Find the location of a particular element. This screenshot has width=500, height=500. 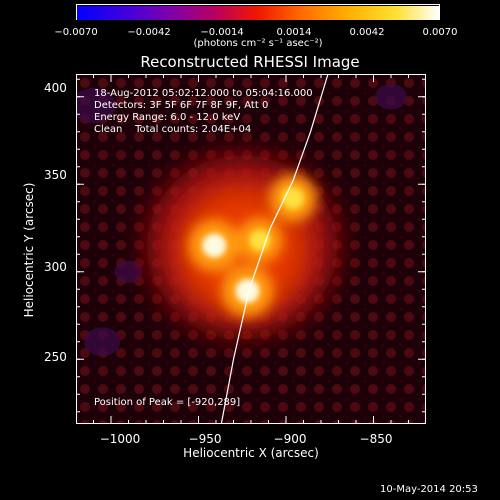

x-tick-label: −850 is located at coordinates (376, 439).